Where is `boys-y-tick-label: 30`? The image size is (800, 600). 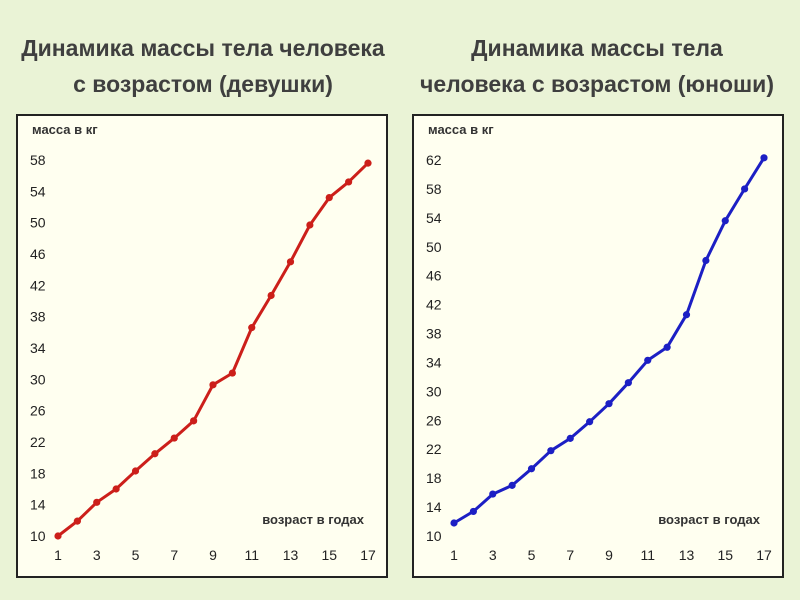
boys-y-tick-label: 30 is located at coordinates (434, 391).